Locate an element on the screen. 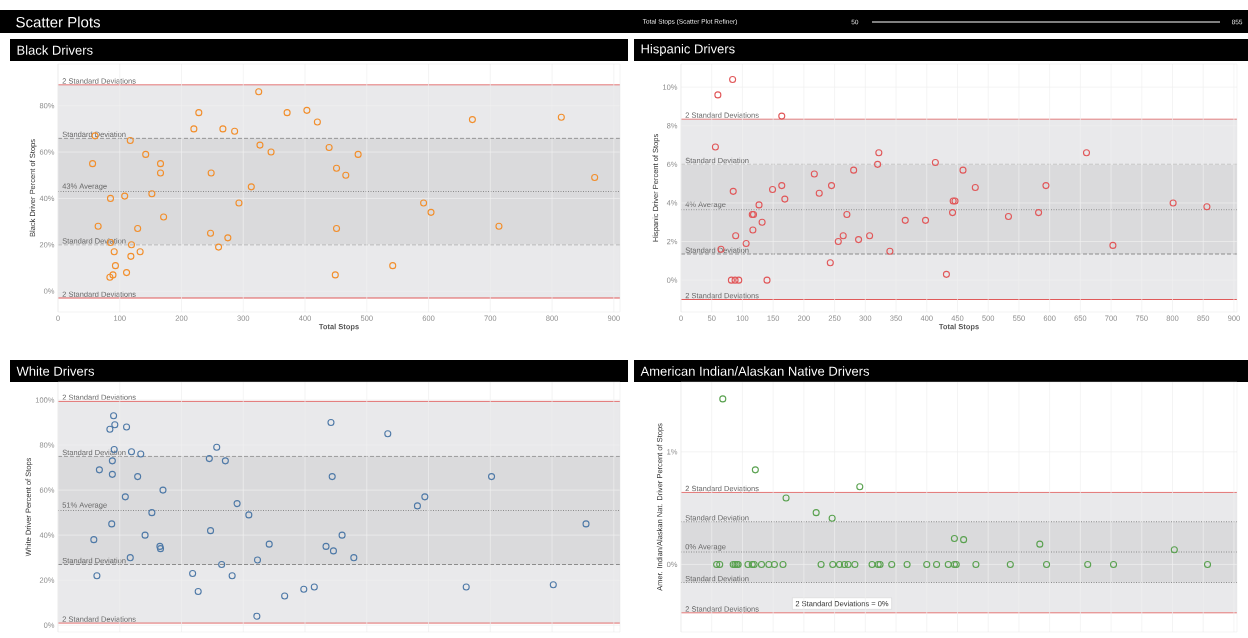 This screenshot has width=1248, height=638. text: Scatter Plots is located at coordinates (58, 22).